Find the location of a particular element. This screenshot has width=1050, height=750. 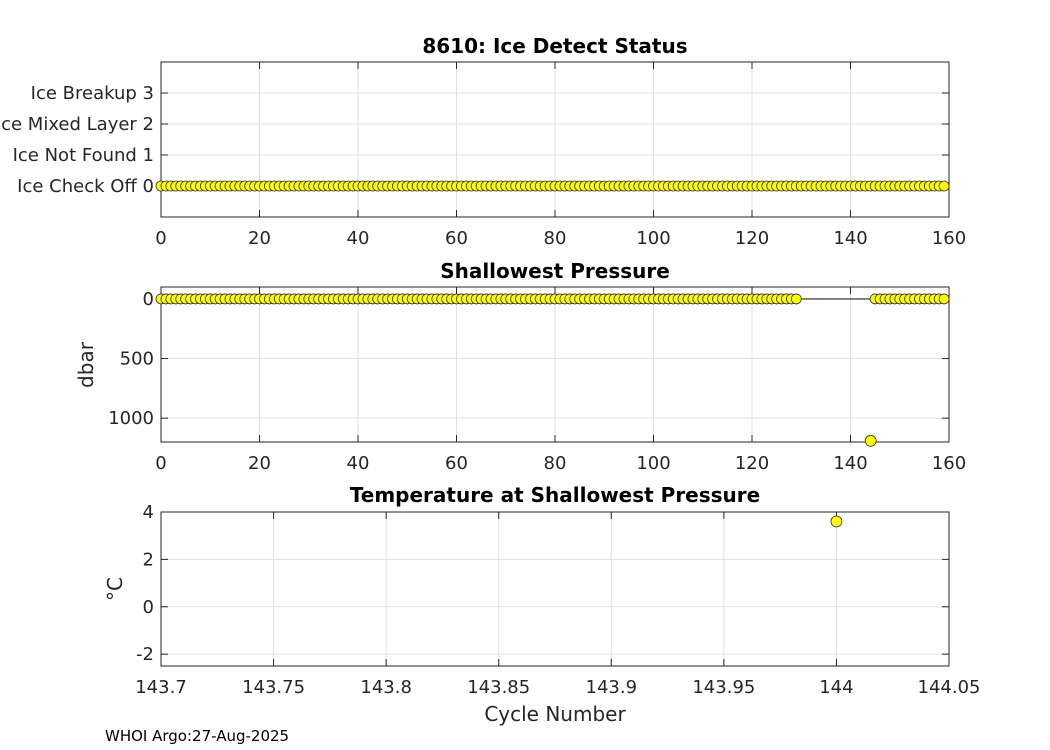

y-axis-label: dbar is located at coordinates (86, 364).